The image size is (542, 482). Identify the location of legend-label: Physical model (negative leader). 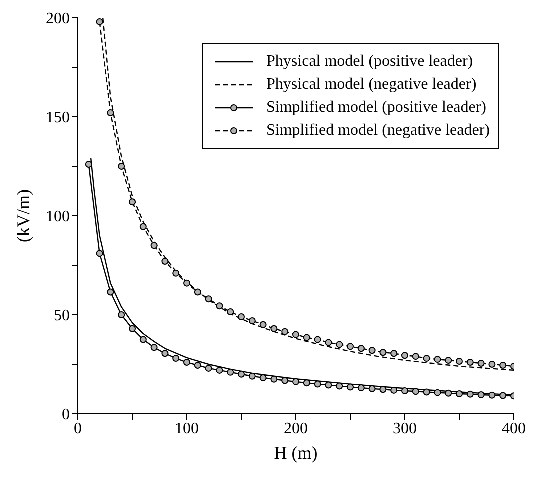
(371, 85).